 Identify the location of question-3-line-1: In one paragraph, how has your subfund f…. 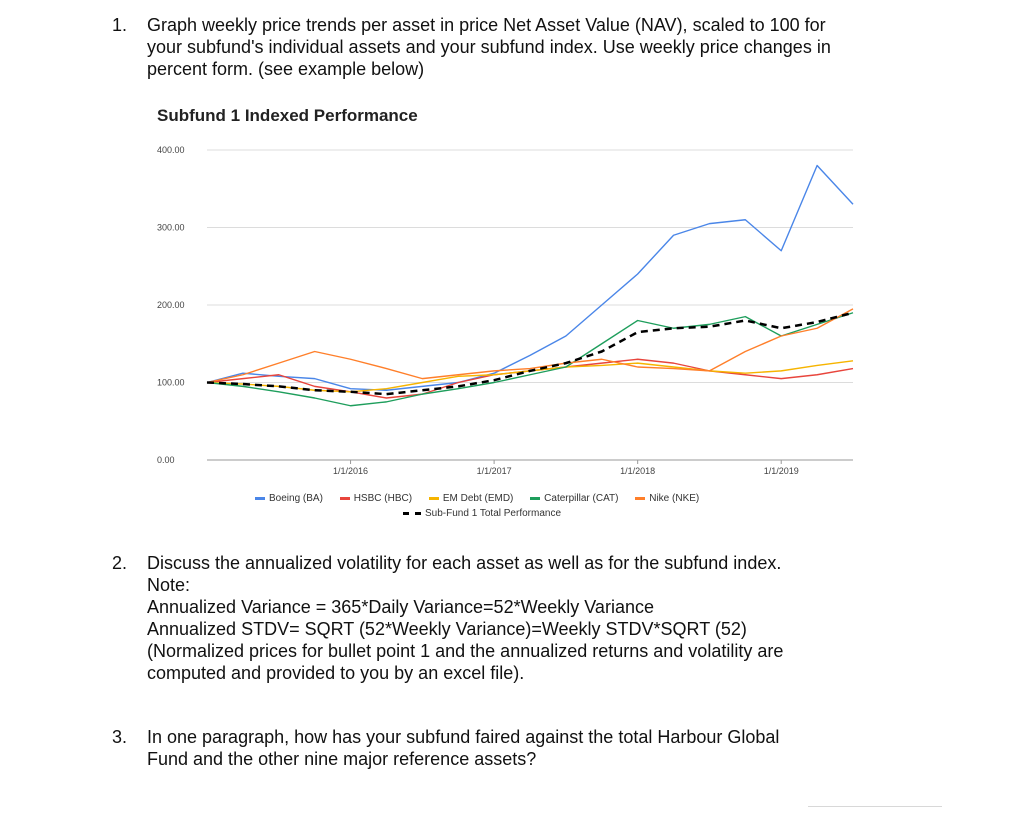
(463, 737).